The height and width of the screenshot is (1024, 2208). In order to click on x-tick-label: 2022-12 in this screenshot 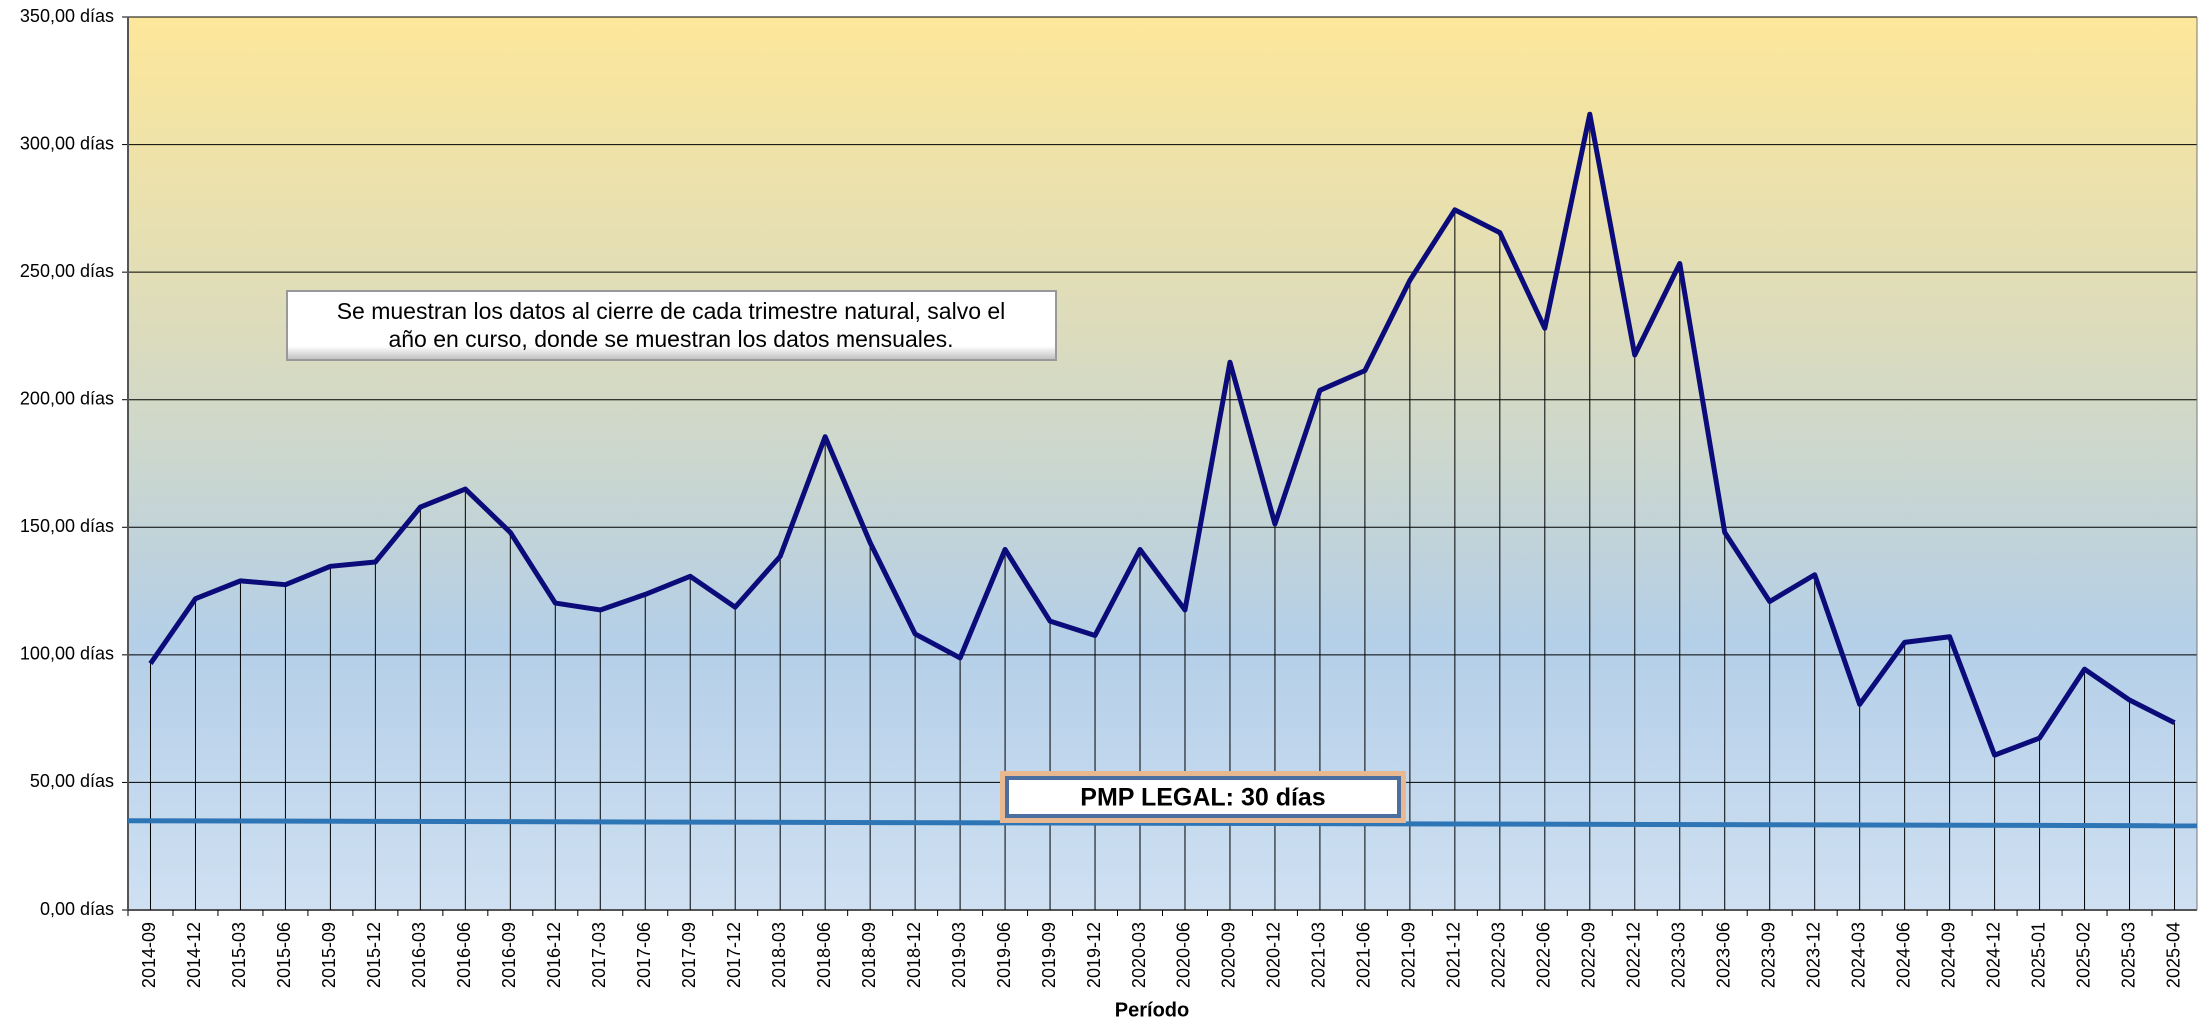, I will do `click(1634, 955)`.